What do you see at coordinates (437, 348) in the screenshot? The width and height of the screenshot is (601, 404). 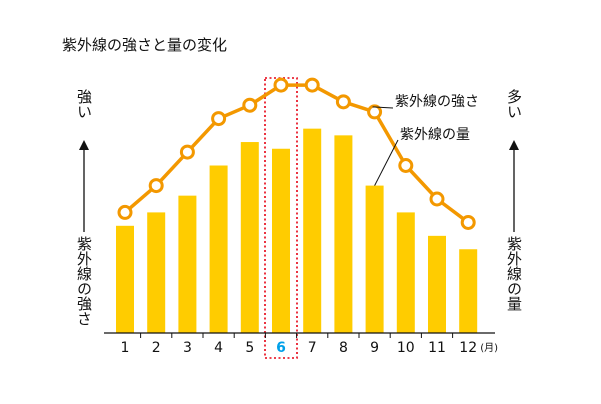 I see `x-tick-label-11: 11` at bounding box center [437, 348].